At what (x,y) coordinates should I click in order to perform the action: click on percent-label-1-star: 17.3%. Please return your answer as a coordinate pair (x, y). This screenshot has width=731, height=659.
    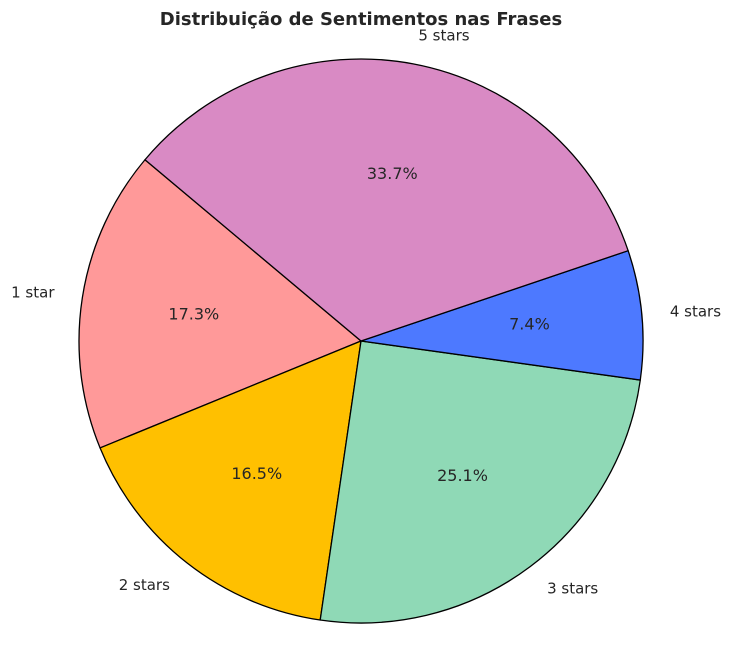
    Looking at the image, I should click on (193, 313).